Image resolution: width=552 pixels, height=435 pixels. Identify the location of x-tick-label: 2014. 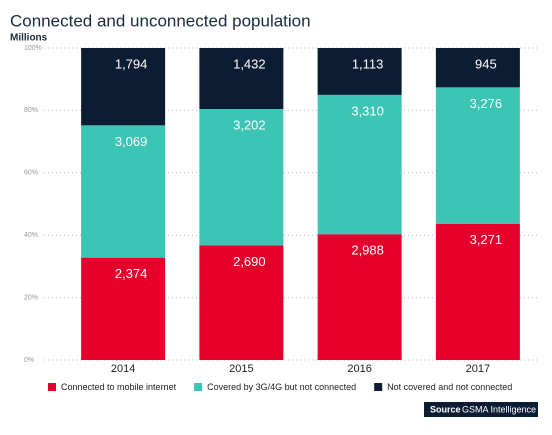
(123, 369).